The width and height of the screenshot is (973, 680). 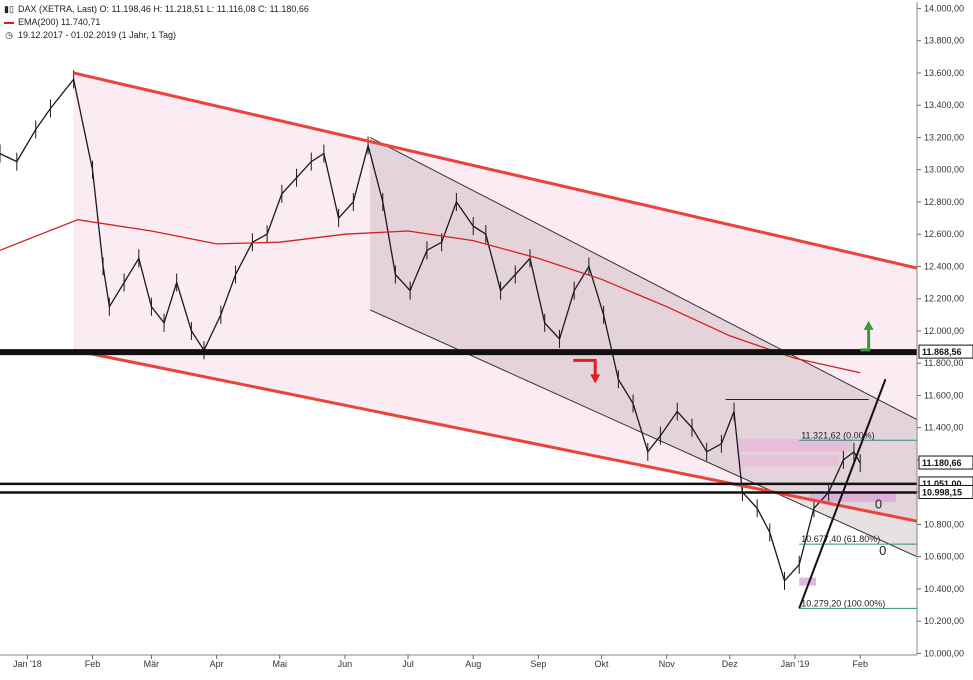 I want to click on price-tag-label: 10.998,15, so click(x=942, y=492).